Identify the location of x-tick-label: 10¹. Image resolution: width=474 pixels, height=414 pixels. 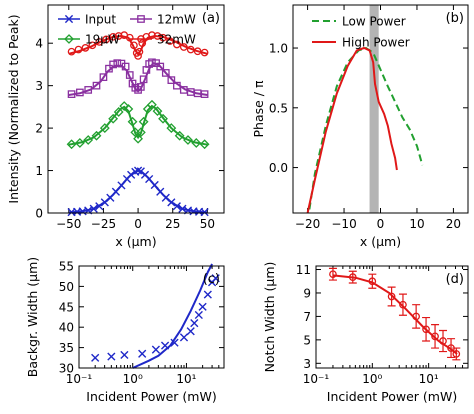
(429, 379).